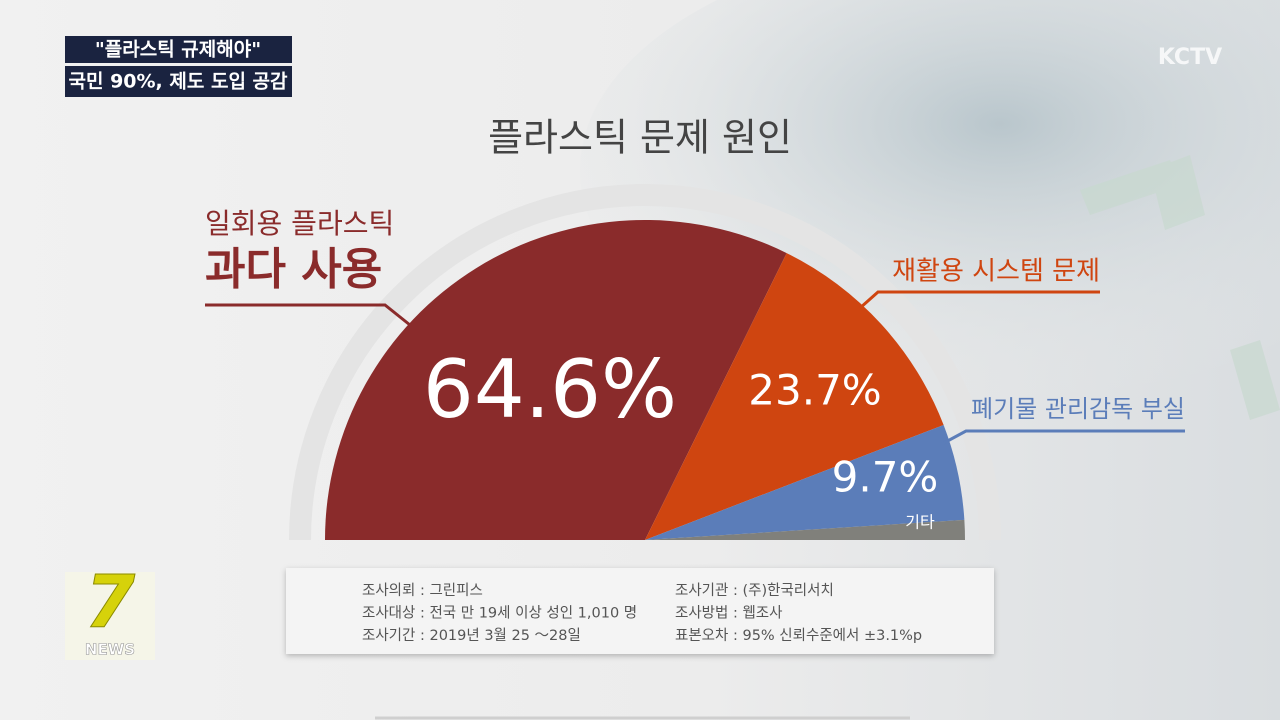 The height and width of the screenshot is (720, 1280). What do you see at coordinates (640, 138) in the screenshot?
I see `chart-title: 플라스틱 문제 원인` at bounding box center [640, 138].